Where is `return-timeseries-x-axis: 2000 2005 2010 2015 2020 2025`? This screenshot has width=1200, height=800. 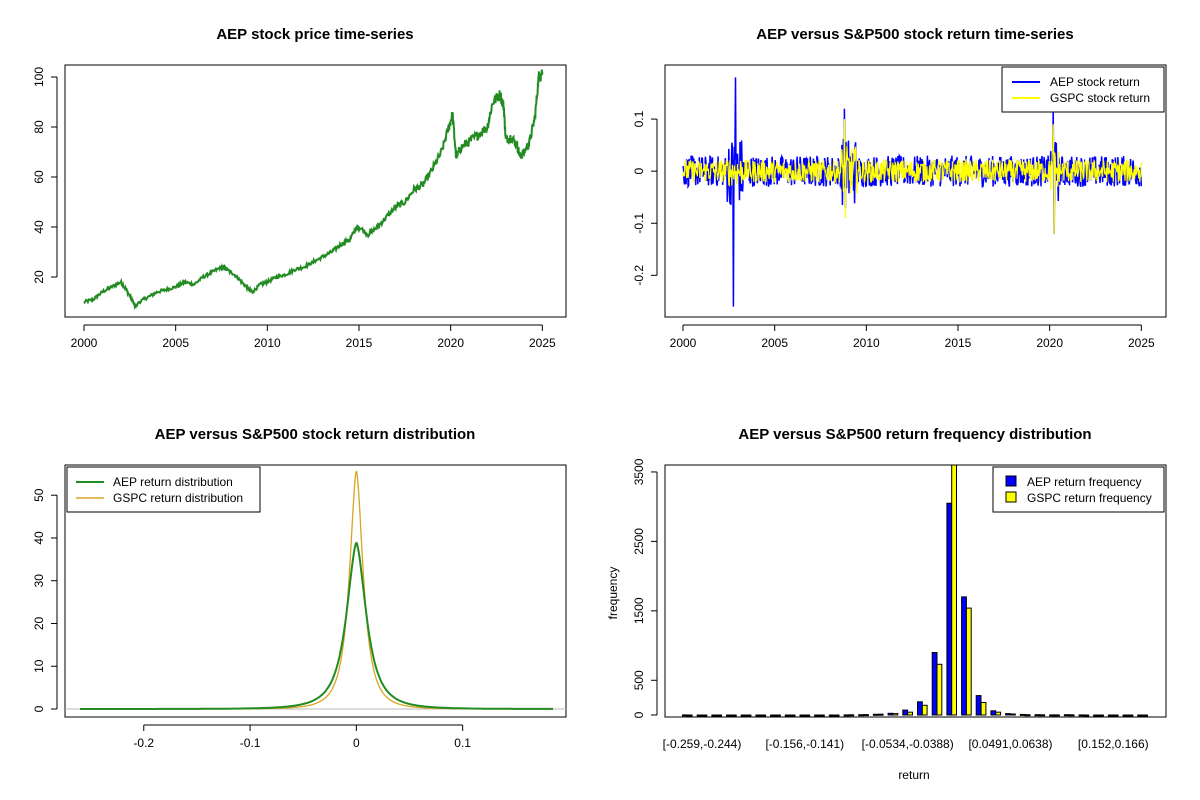 return-timeseries-x-axis: 2000 2005 2010 2015 2020 2025 is located at coordinates (912, 337).